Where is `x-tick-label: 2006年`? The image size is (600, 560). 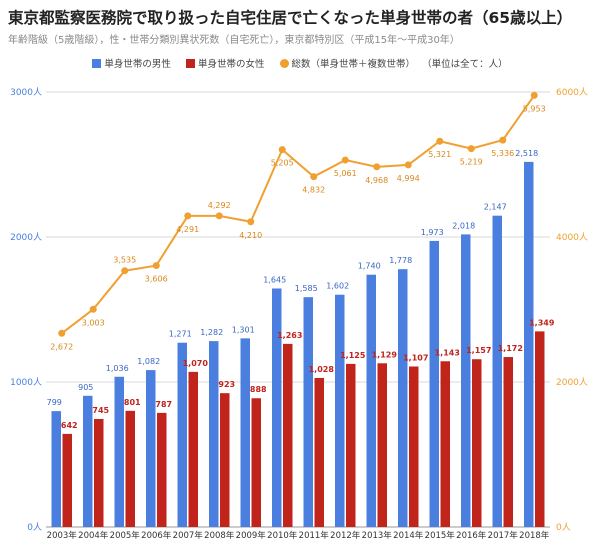
x-tick-label: 2006年 is located at coordinates (156, 535).